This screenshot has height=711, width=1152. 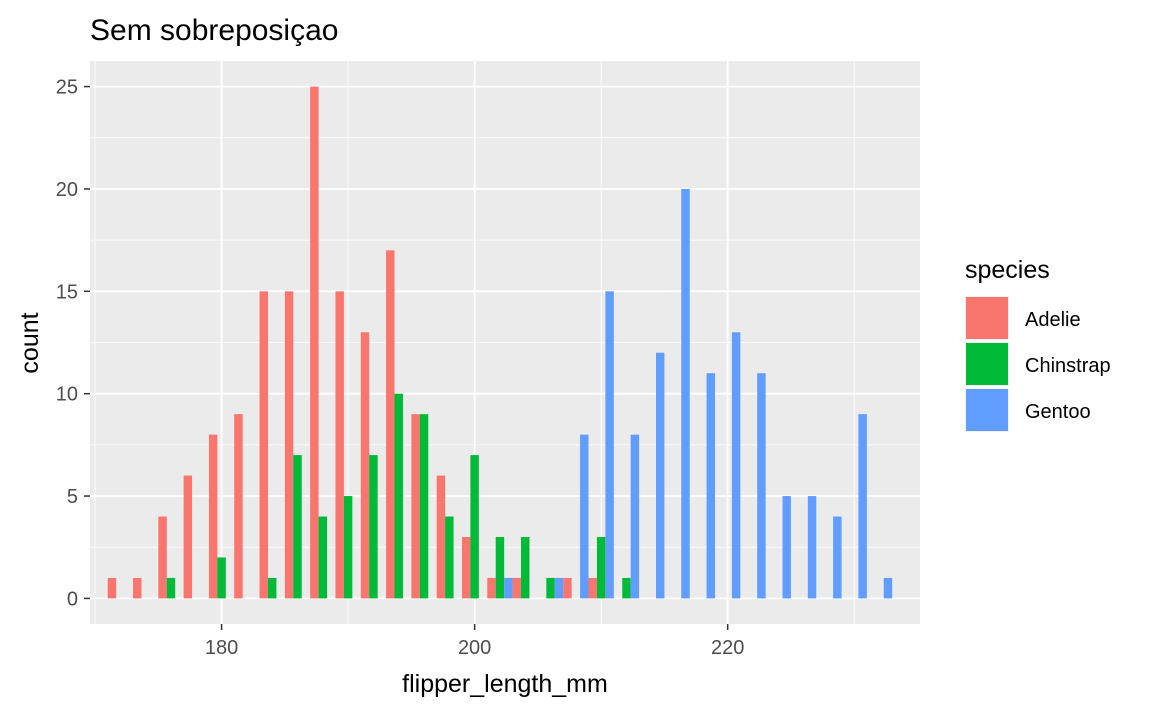 I want to click on chart-title: Sem sobreposiçao, so click(x=214, y=30).